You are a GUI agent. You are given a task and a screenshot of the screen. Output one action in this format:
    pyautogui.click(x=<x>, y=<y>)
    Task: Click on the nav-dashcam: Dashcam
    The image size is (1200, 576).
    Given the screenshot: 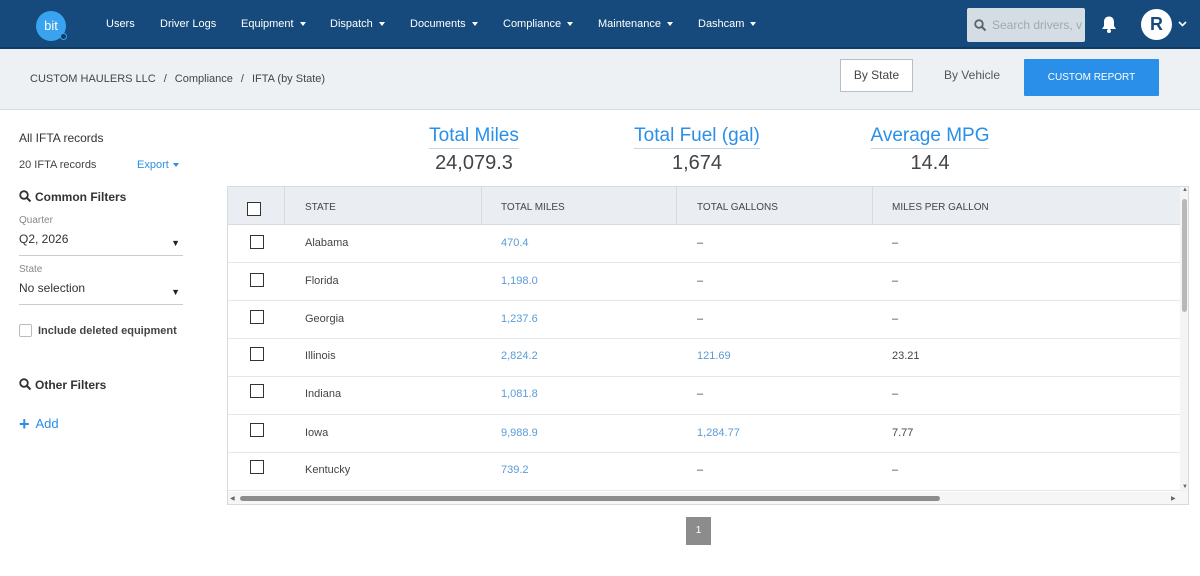 What is the action you would take?
    pyautogui.click(x=727, y=24)
    